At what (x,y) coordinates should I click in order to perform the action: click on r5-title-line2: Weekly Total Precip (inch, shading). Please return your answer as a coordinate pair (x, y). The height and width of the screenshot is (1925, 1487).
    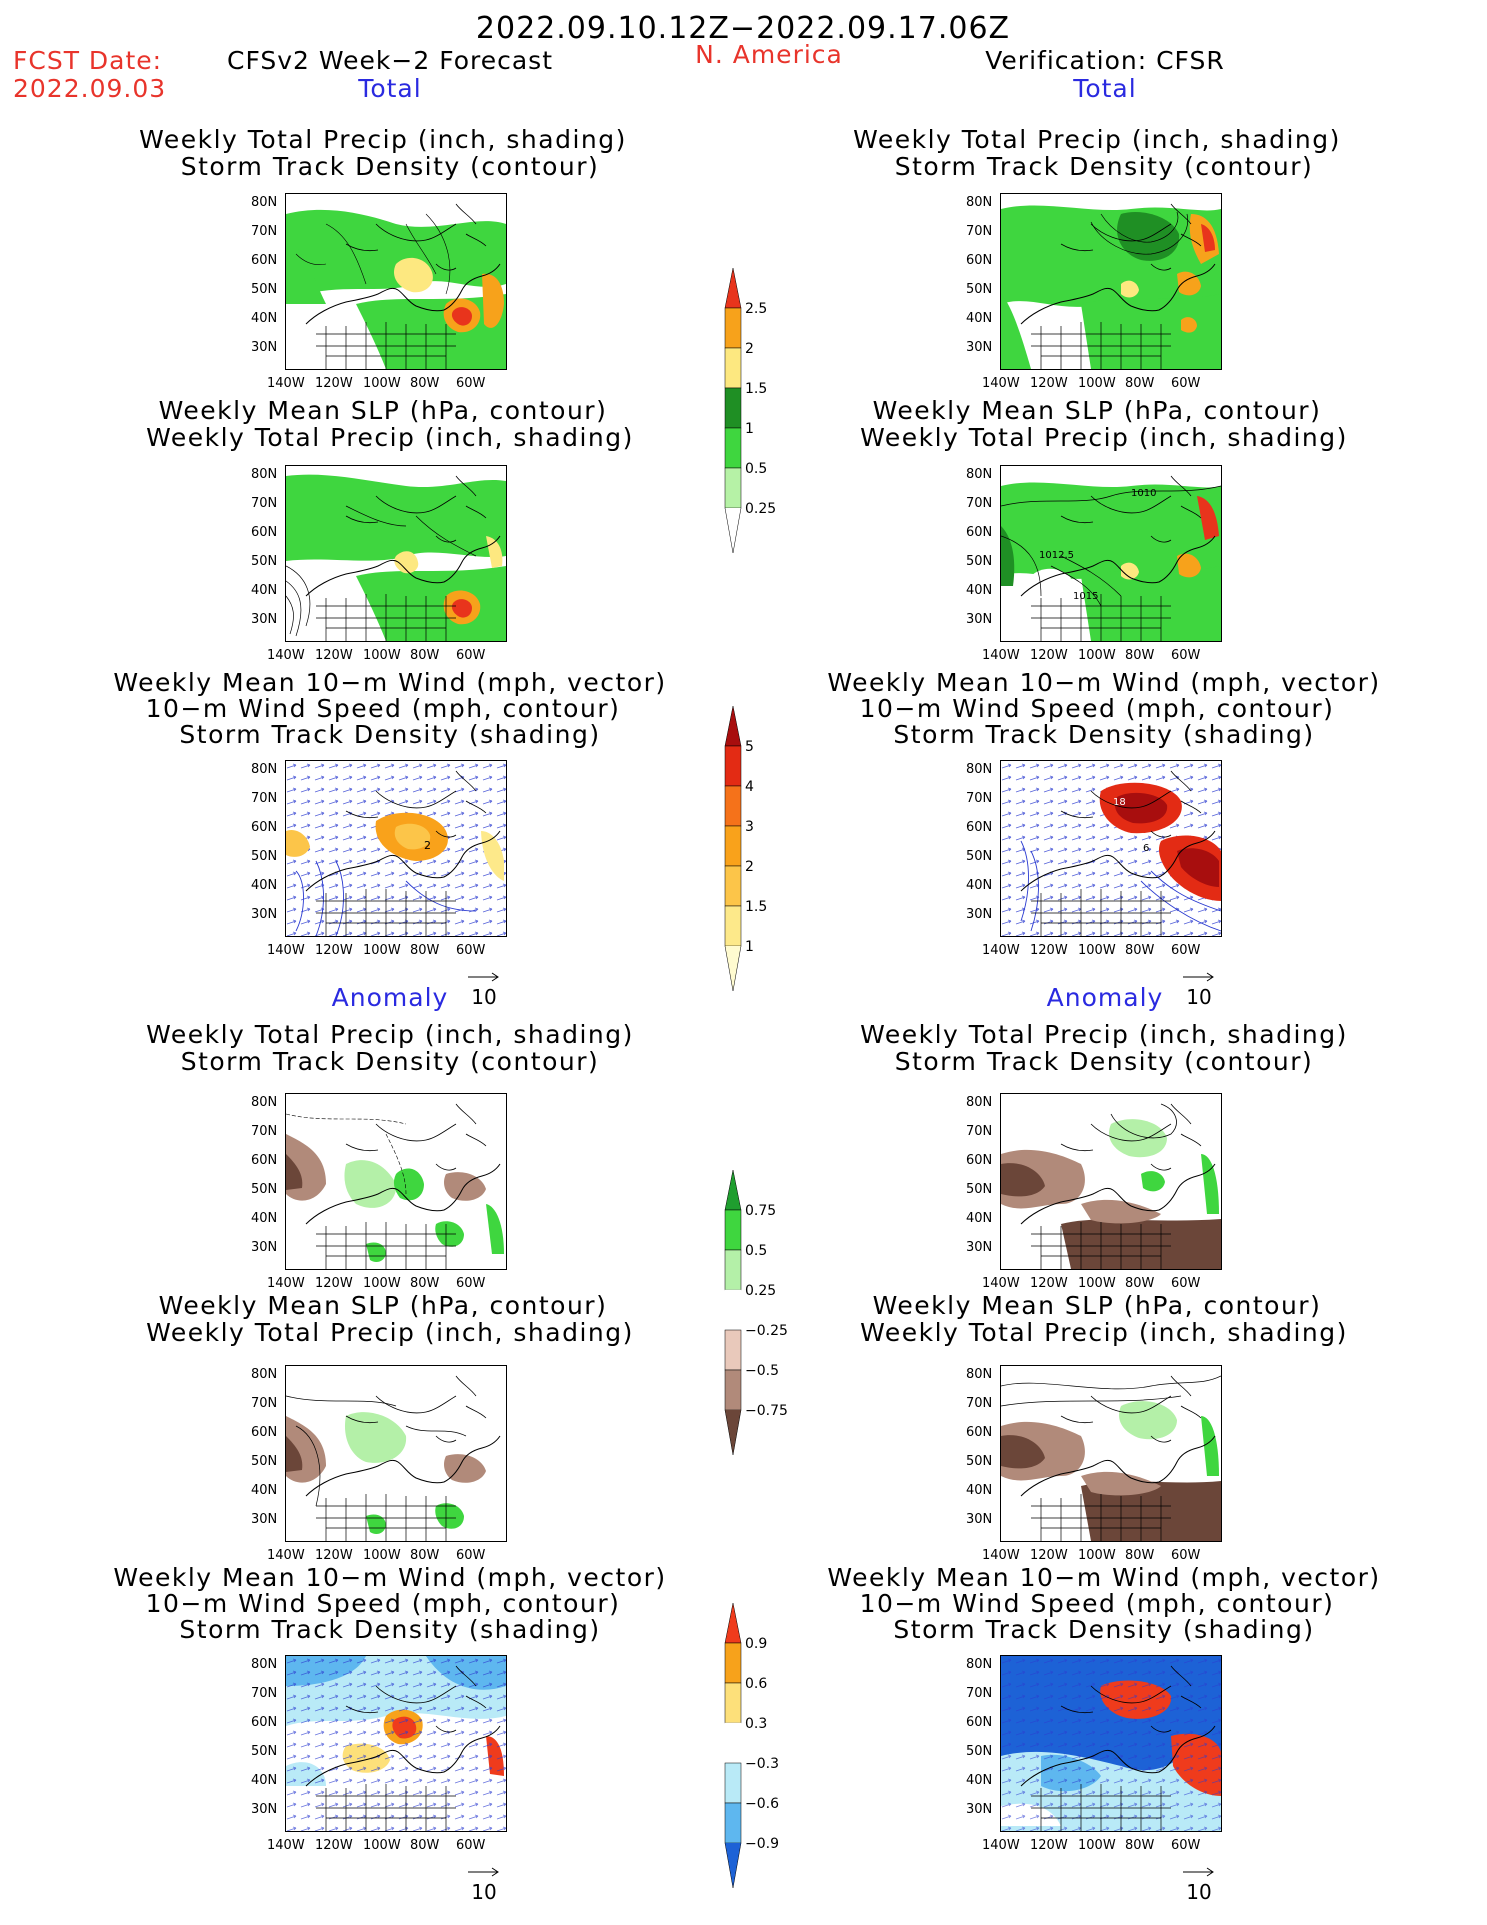
    Looking at the image, I should click on (1104, 1332).